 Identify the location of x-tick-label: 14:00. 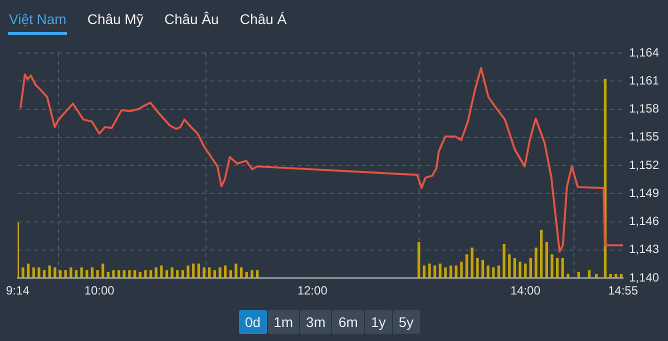
(525, 291).